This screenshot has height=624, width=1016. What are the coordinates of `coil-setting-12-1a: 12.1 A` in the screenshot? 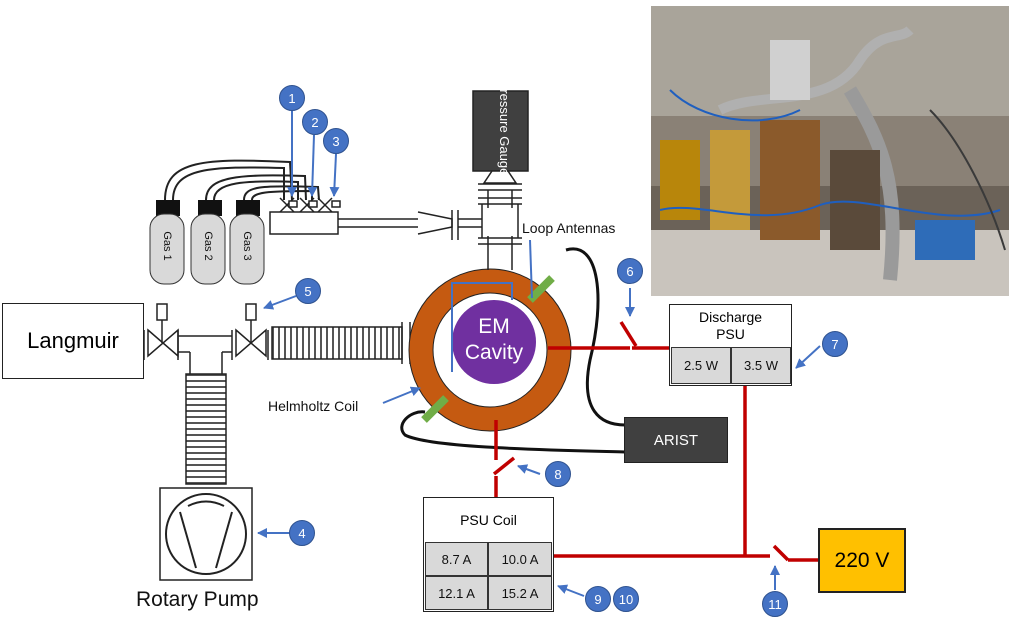 It's located at (456, 593).